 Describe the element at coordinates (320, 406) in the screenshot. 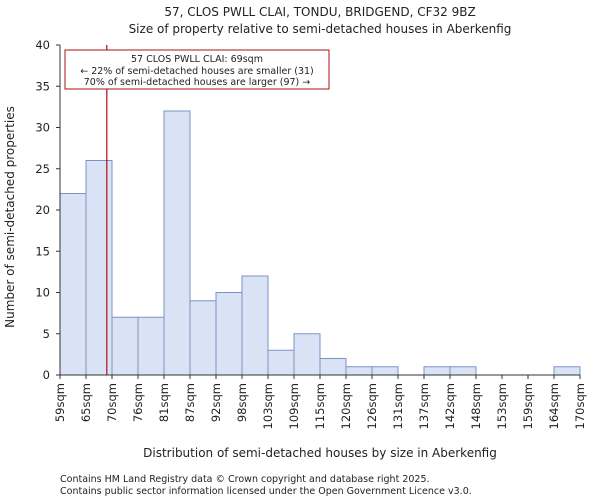

I see `x-tick-label: 115sqm` at that location.